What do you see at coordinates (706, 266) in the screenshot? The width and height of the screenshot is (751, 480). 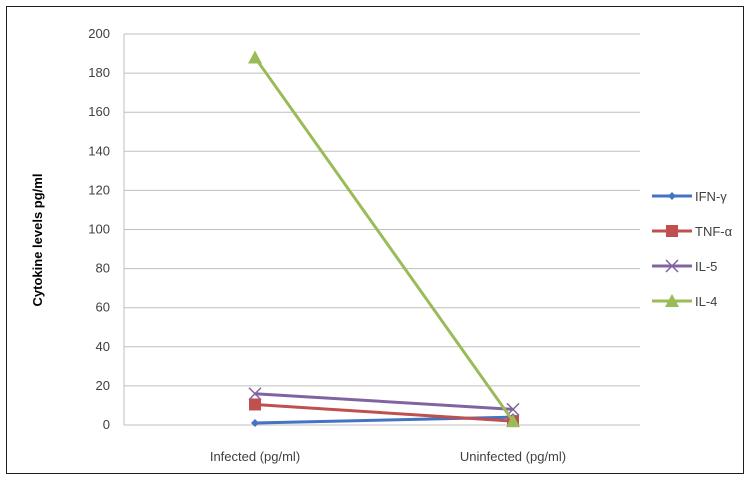 I see `legend-label: IL-5` at bounding box center [706, 266].